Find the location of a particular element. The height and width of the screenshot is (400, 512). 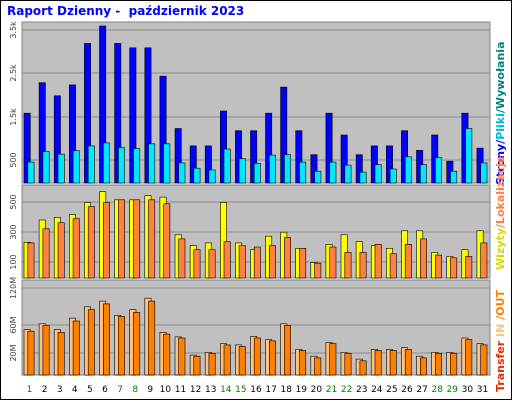

y-tick-label: 20M is located at coordinates (13, 352).